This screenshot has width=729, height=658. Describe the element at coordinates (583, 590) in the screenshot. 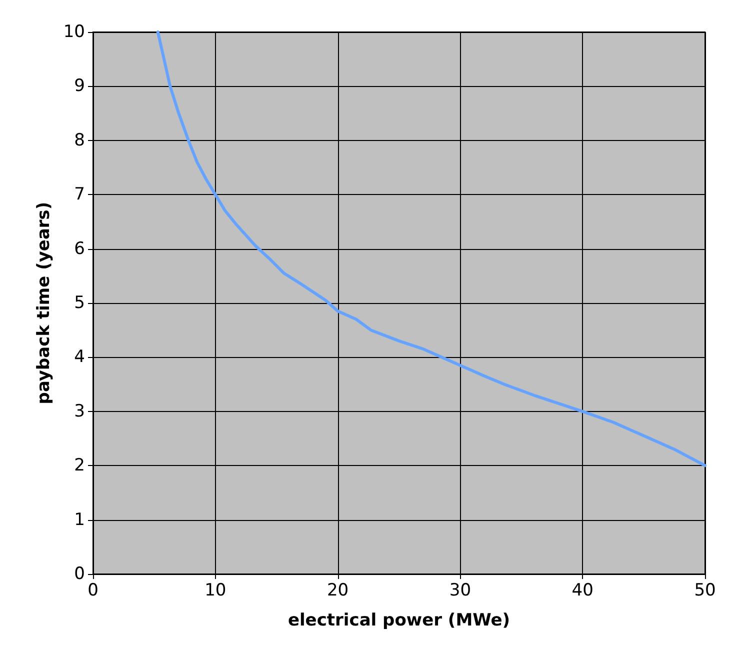

I see `x-tick-label: 40` at that location.